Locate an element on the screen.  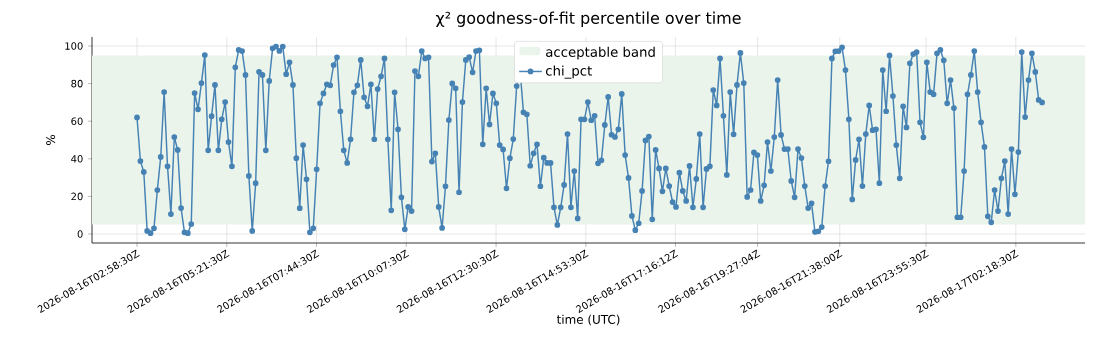
y-tick-label: 60 is located at coordinates (77, 121).